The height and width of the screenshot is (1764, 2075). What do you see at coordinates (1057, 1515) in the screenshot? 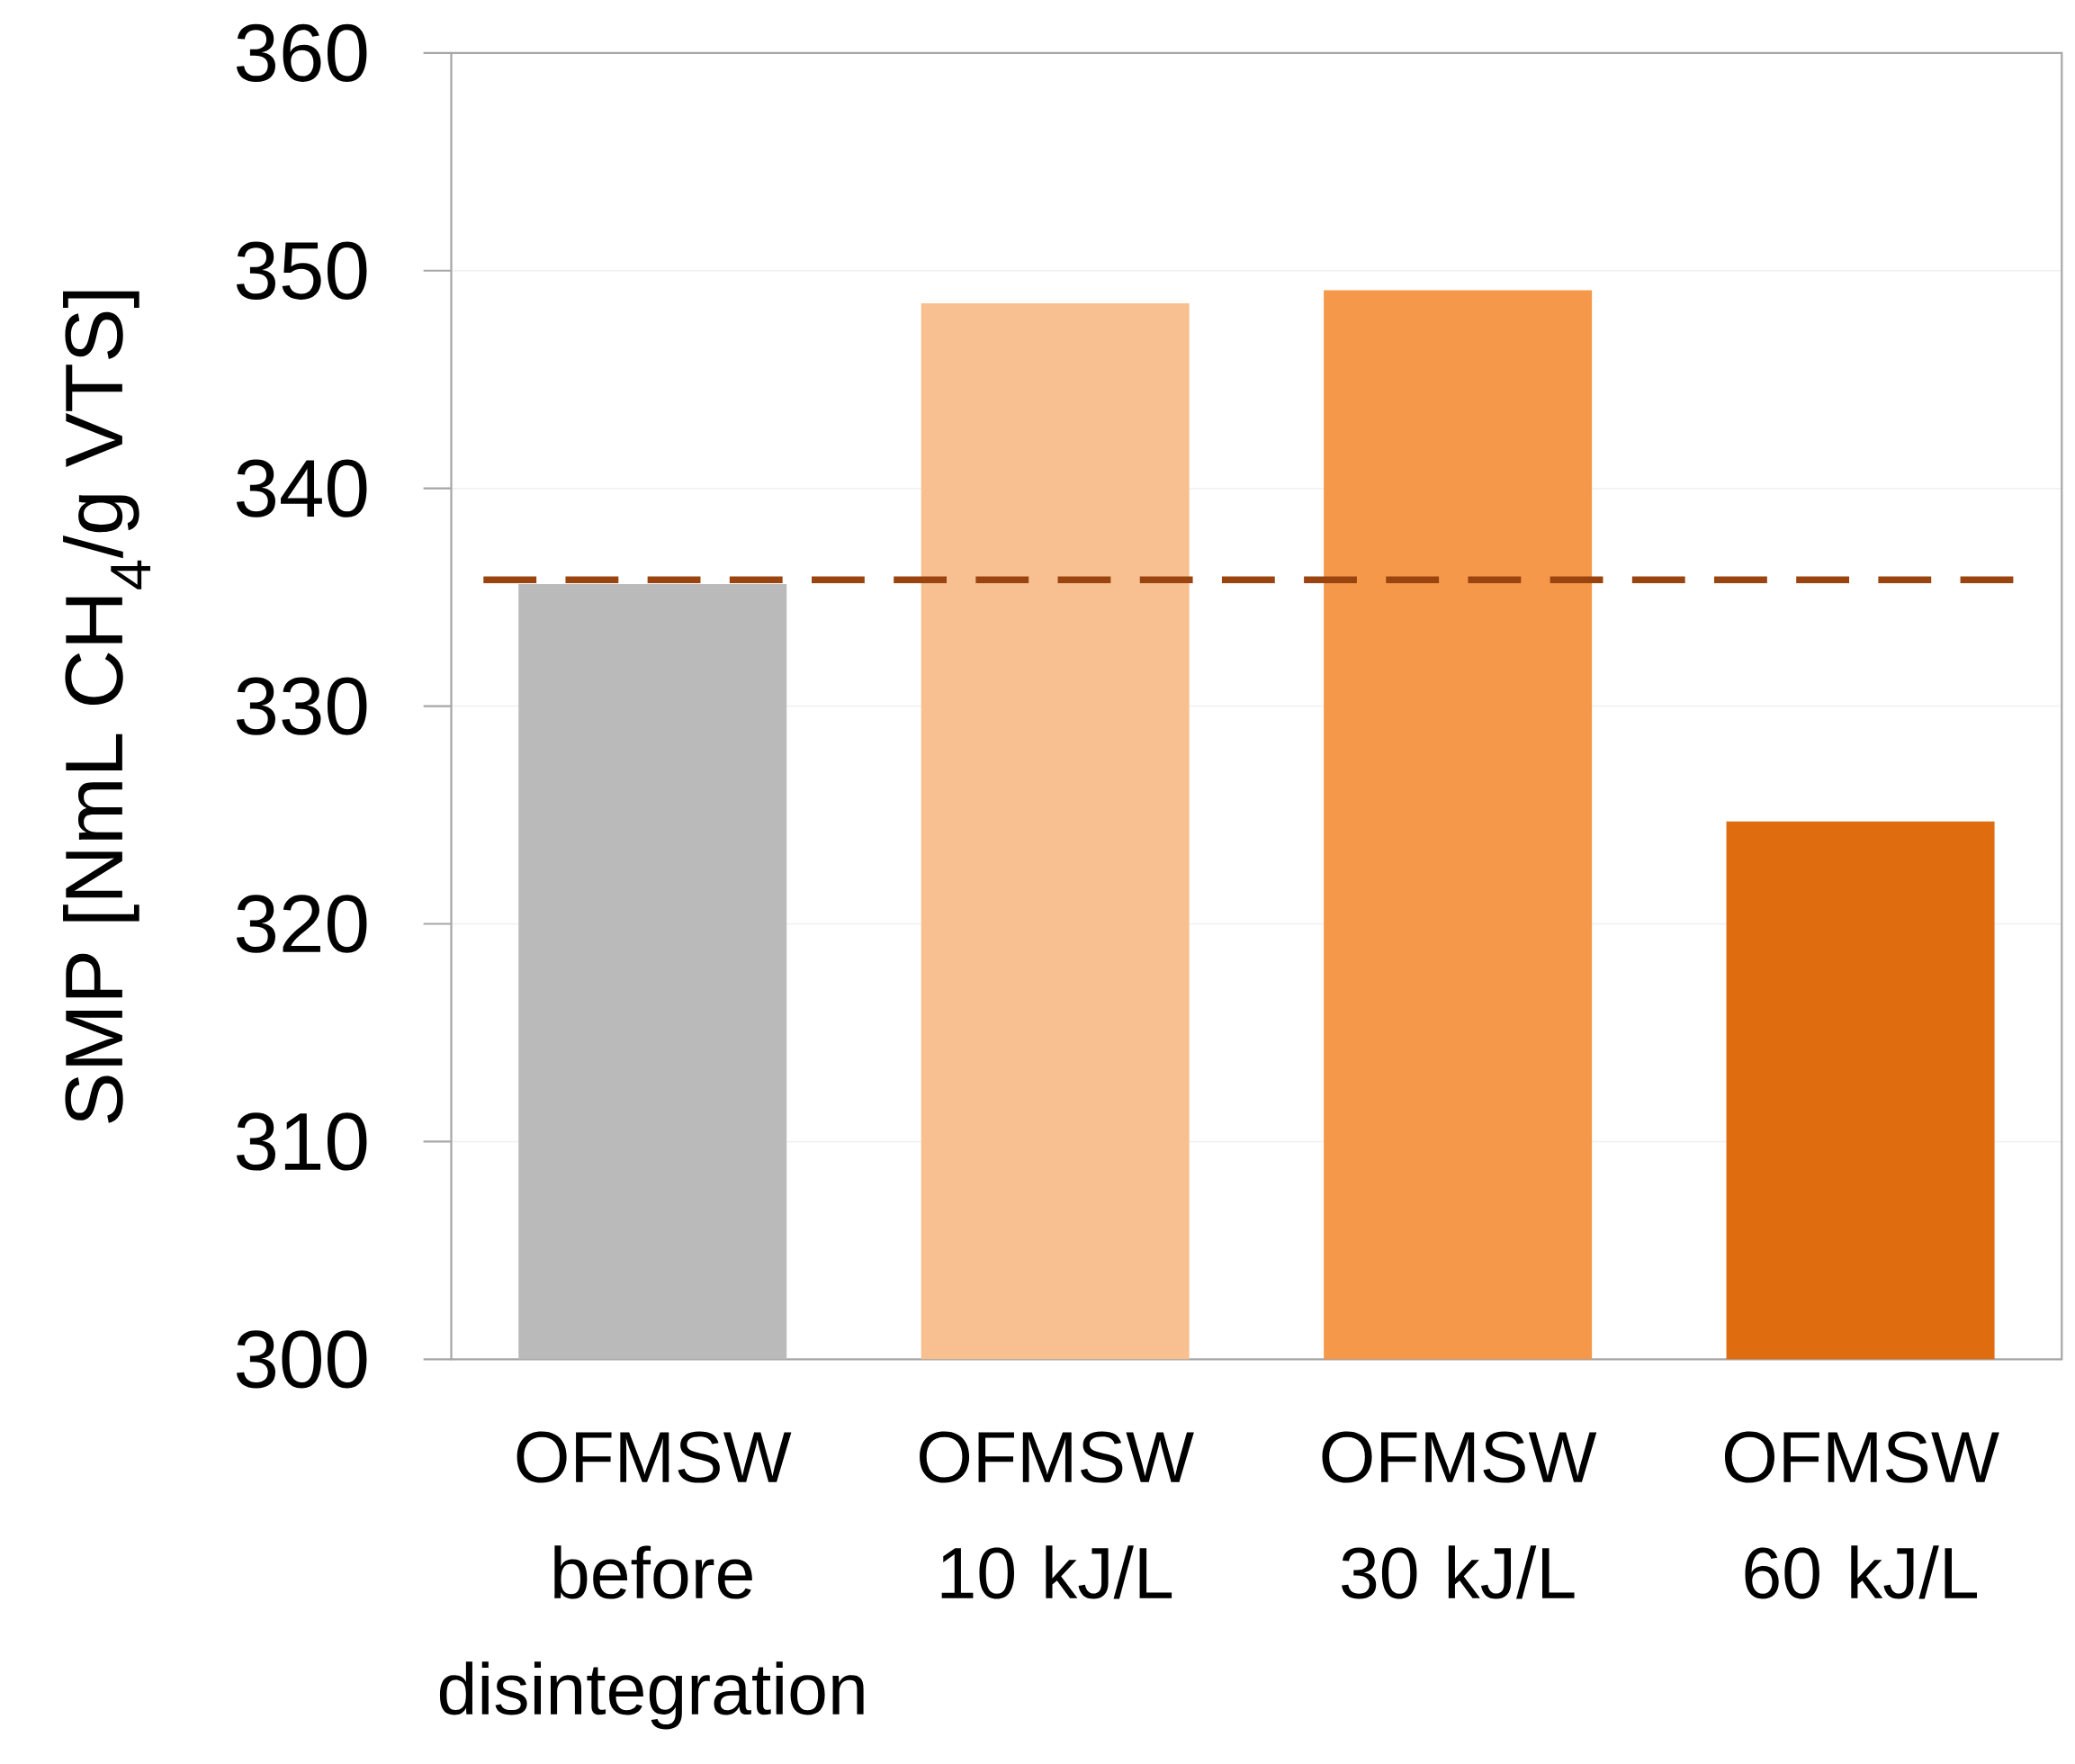
I see `x-tick-label: OFMSW 10 kJ/L` at bounding box center [1057, 1515].